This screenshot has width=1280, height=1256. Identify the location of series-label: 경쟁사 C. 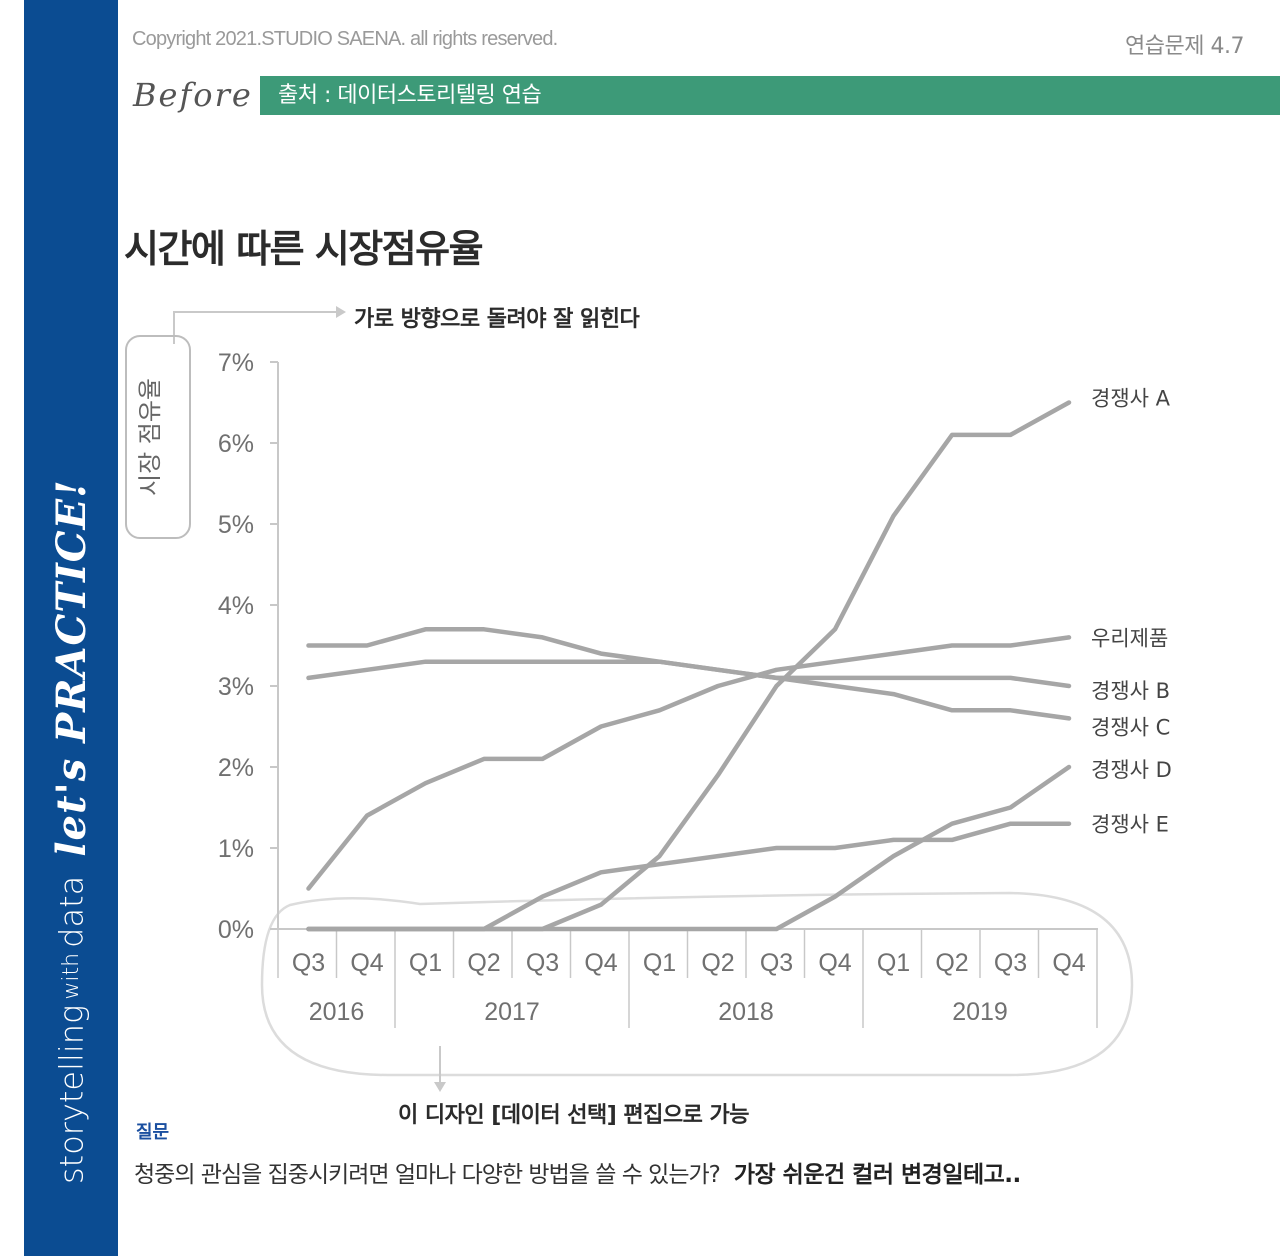
(1130, 727).